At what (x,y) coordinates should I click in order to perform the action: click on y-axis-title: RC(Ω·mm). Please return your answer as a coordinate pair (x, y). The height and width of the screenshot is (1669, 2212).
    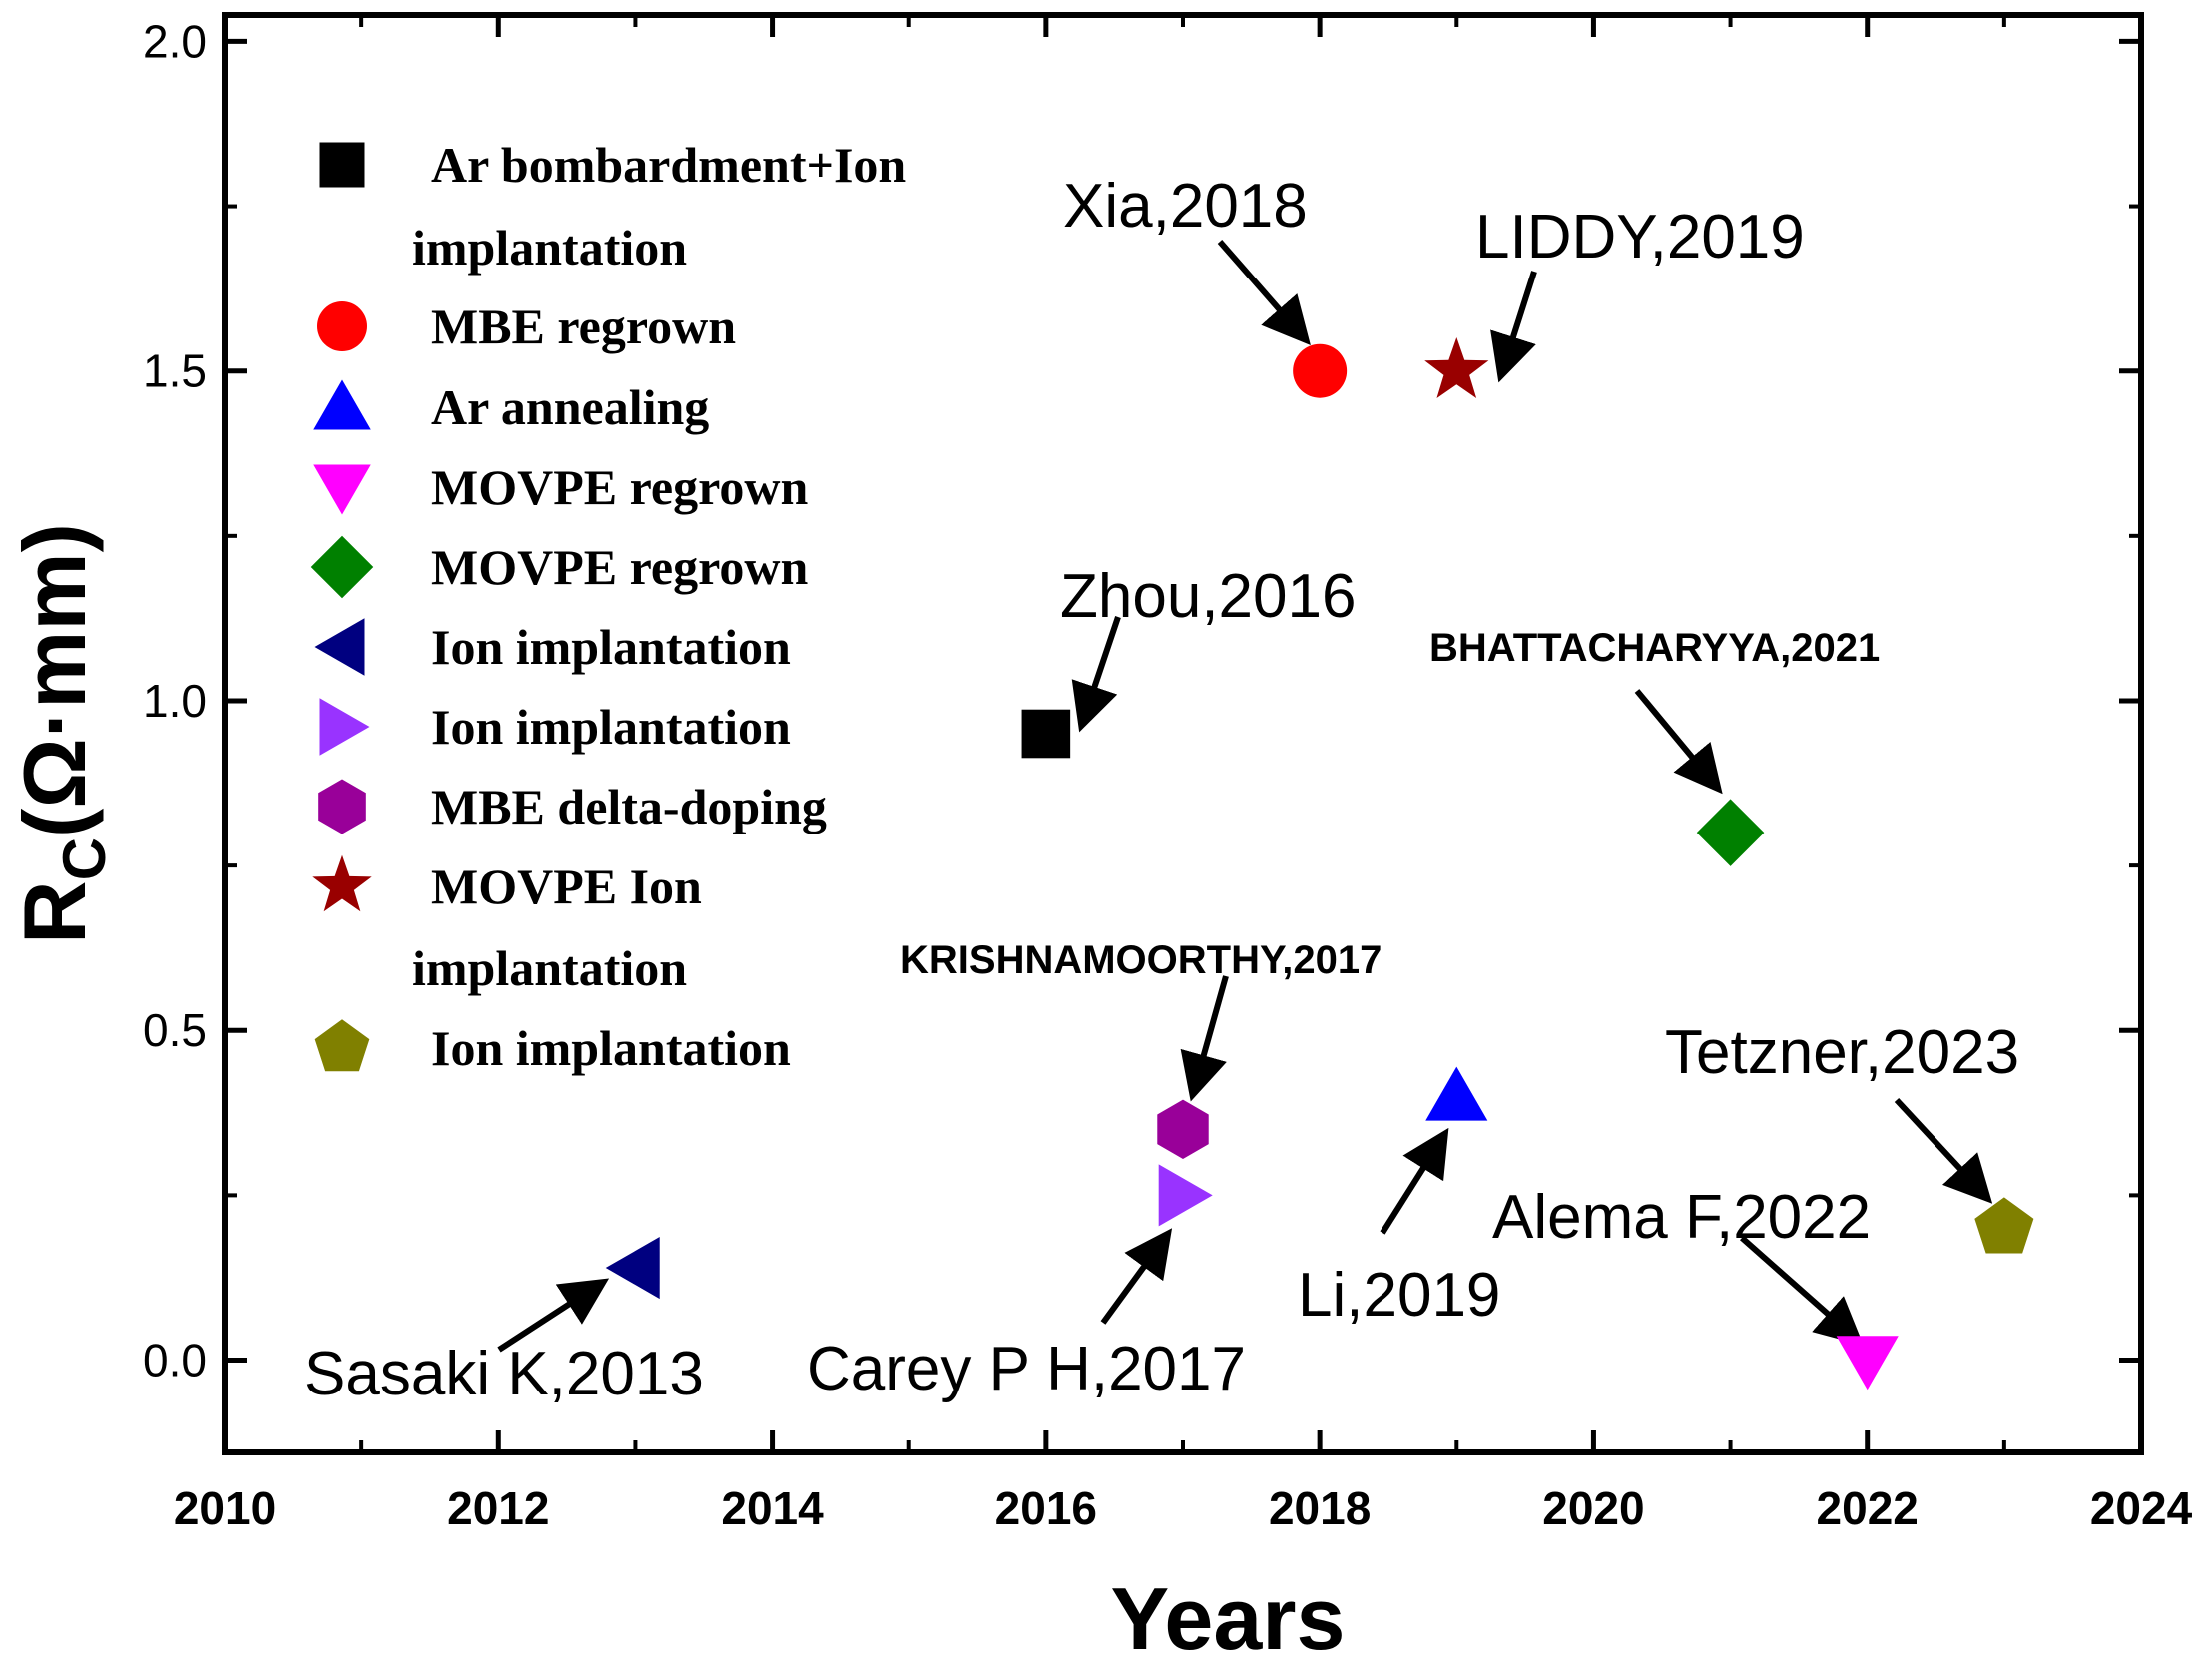
    Looking at the image, I should click on (61, 733).